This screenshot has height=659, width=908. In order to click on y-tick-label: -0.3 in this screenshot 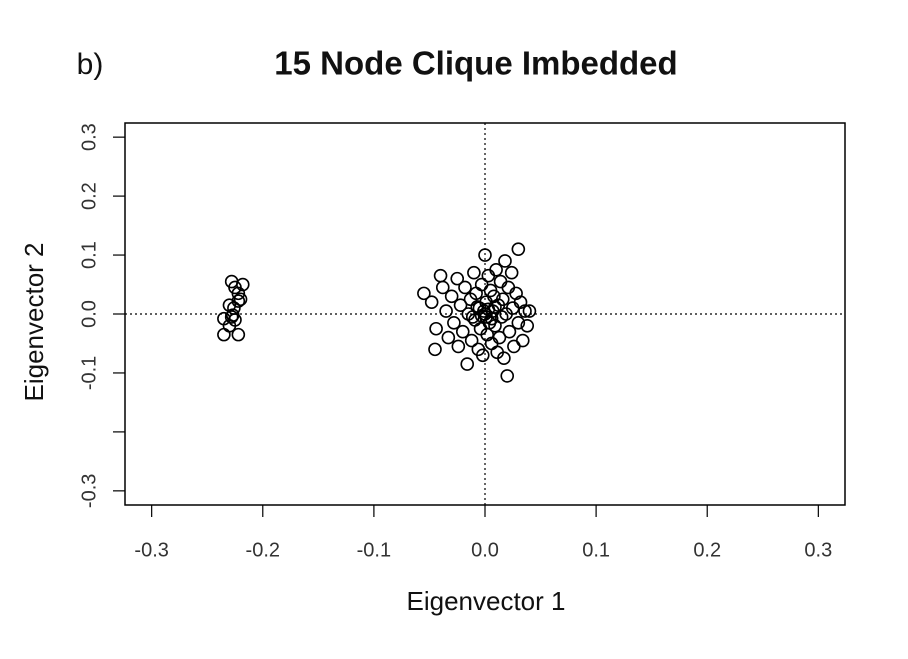, I will do `click(89, 491)`.